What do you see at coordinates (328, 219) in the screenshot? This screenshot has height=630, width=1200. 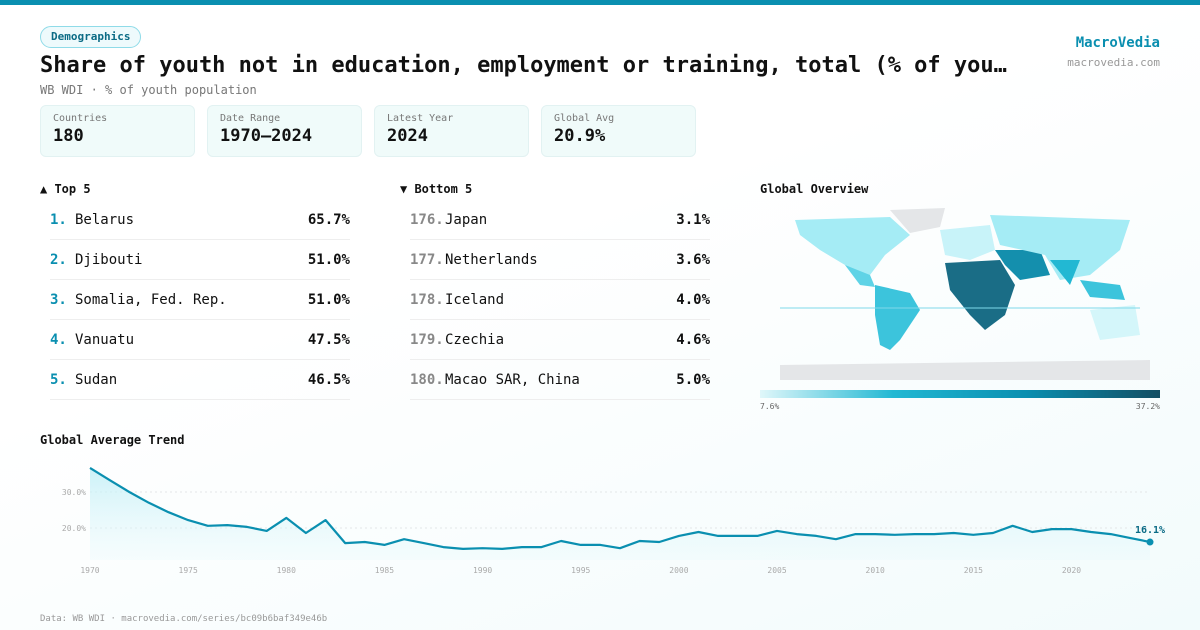 I see `country-value: 65.7%` at bounding box center [328, 219].